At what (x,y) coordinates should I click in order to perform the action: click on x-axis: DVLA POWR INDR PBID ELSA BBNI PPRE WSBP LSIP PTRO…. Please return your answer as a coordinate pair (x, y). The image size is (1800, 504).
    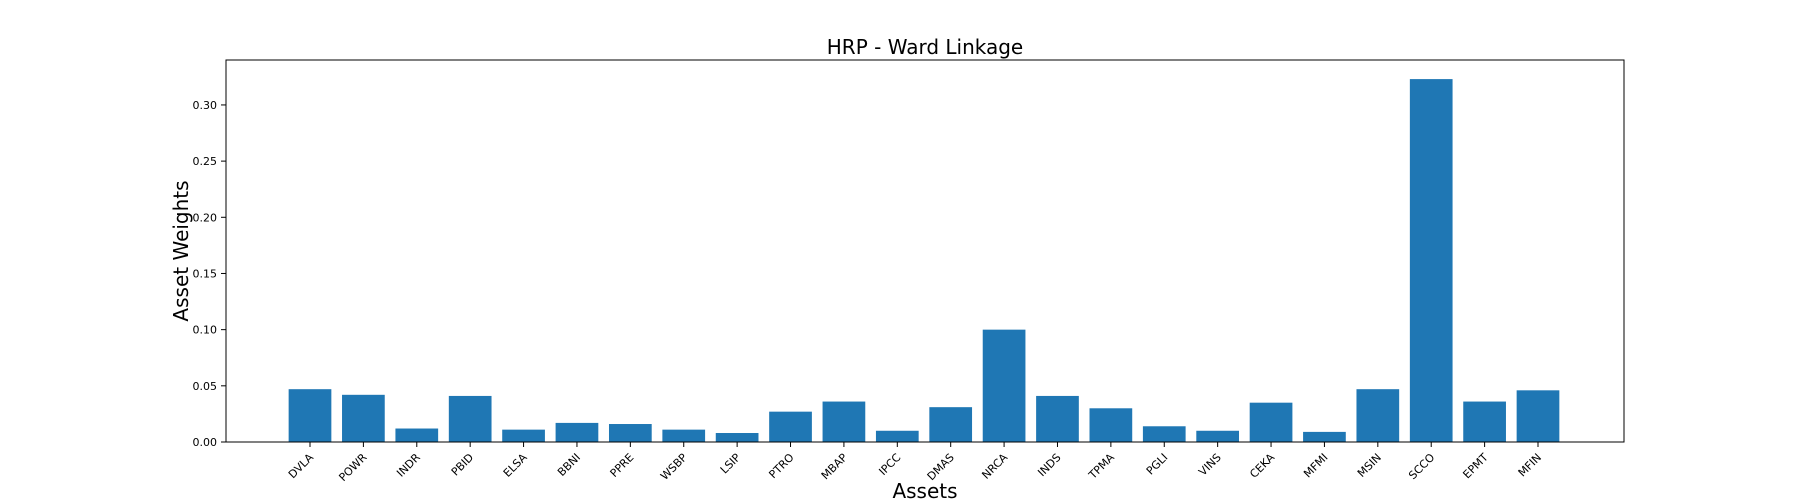
    Looking at the image, I should click on (915, 463).